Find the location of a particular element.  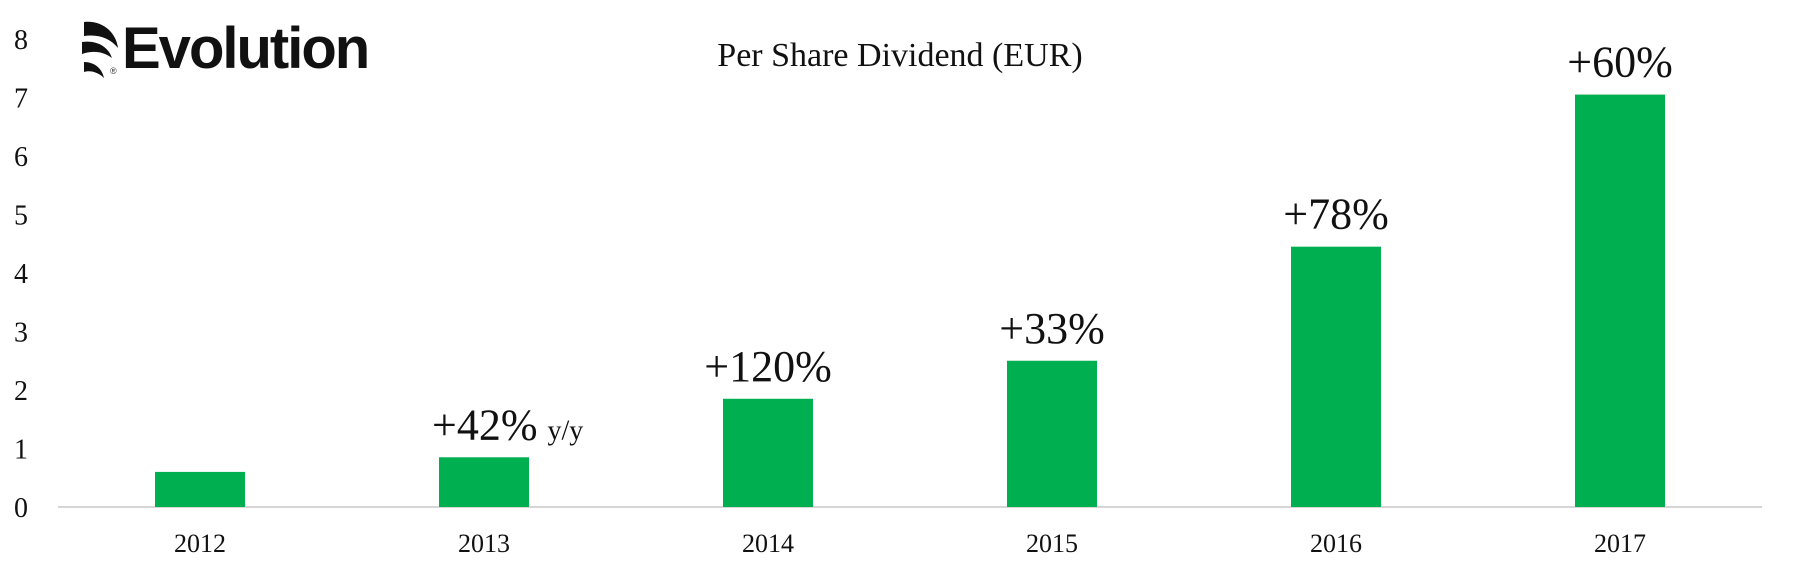

y-tick-label: 0 is located at coordinates (21, 508).